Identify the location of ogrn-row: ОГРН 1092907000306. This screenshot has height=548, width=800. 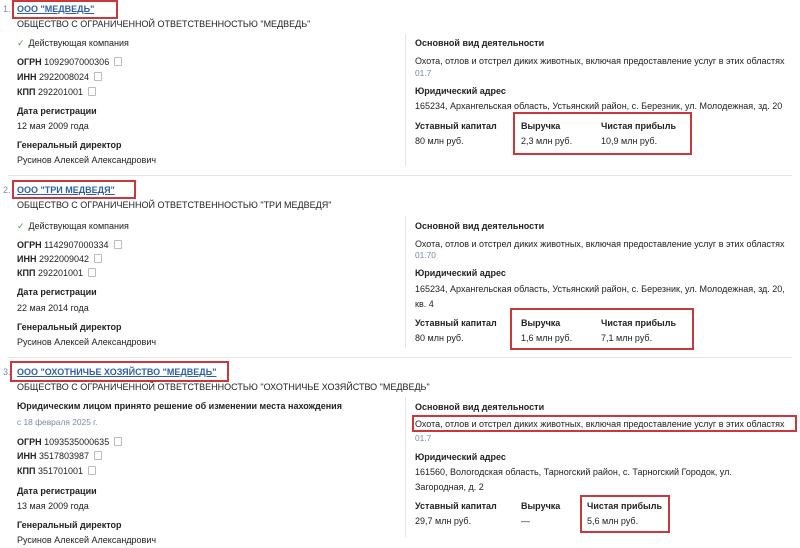
(70, 62).